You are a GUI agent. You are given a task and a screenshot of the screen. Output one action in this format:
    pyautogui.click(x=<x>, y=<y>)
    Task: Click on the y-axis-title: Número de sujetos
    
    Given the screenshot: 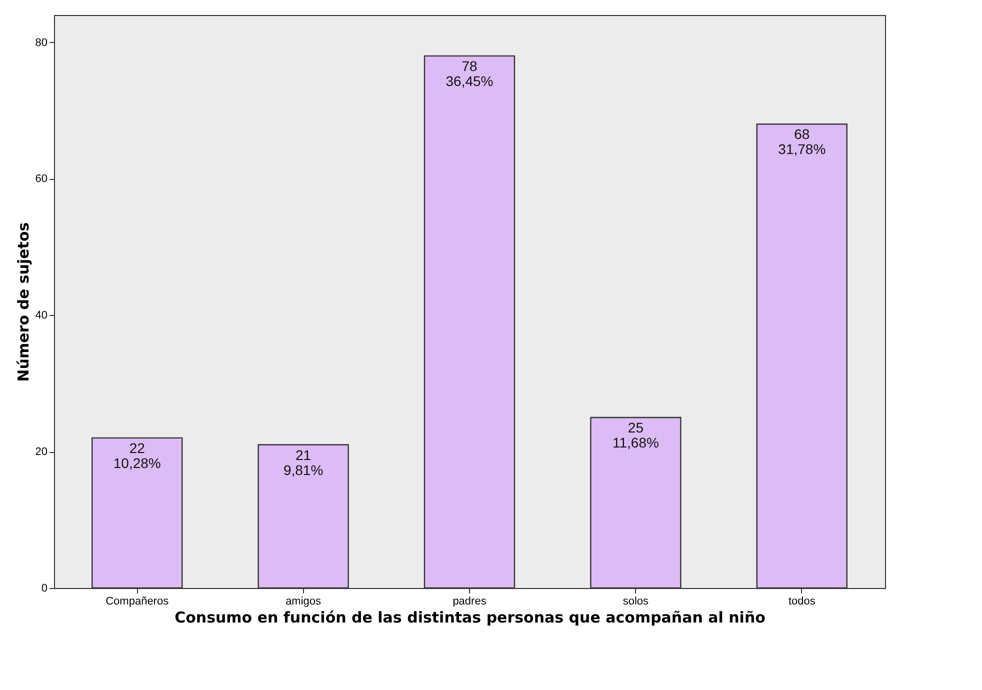 What is the action you would take?
    pyautogui.click(x=23, y=302)
    